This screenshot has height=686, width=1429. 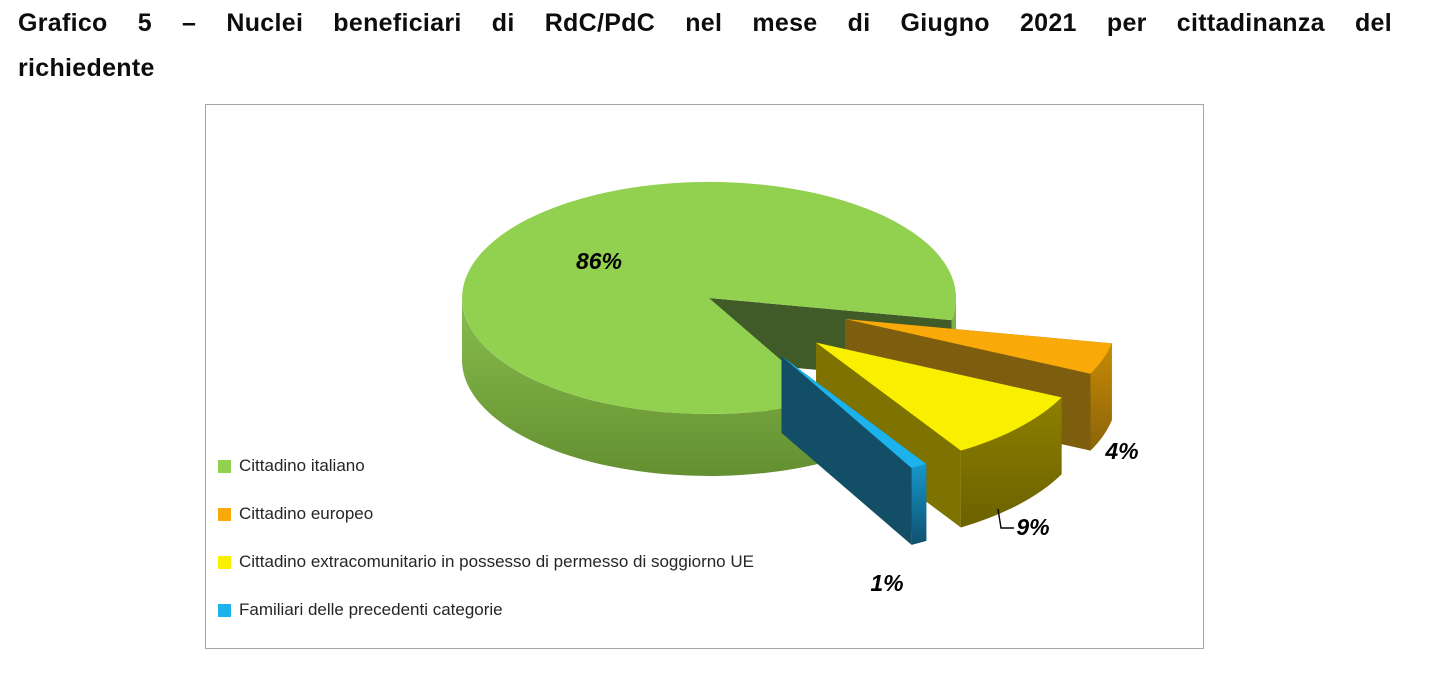 I want to click on legend-label: Familiari delle precedenti categorie, so click(x=371, y=609).